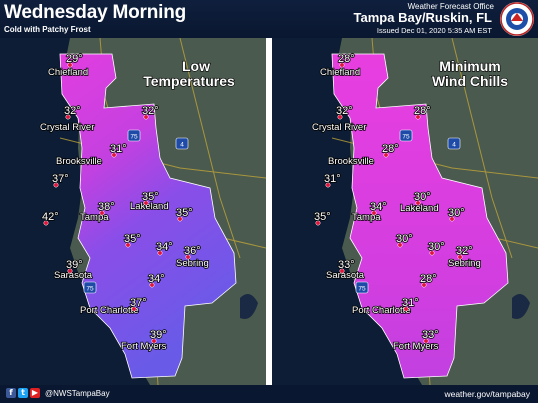 Image resolution: width=538 pixels, height=403 pixels. What do you see at coordinates (454, 143) in the screenshot?
I see `interstate-4-shield-right: 4` at bounding box center [454, 143].